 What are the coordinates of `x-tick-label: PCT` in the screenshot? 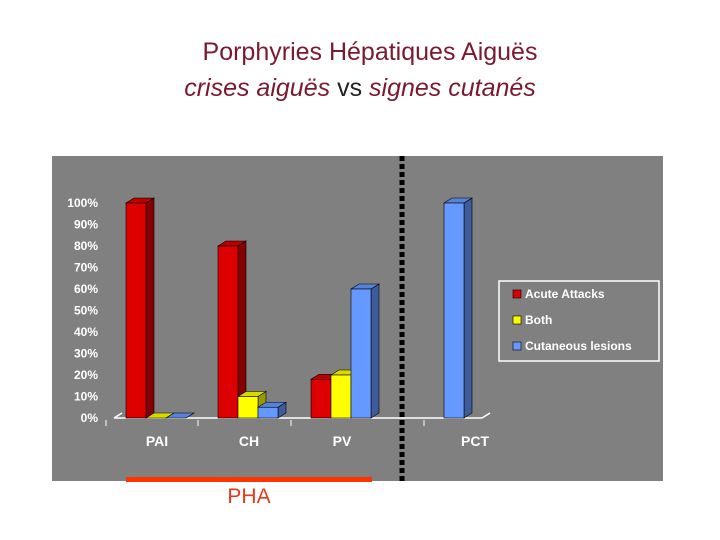 It's located at (475, 441).